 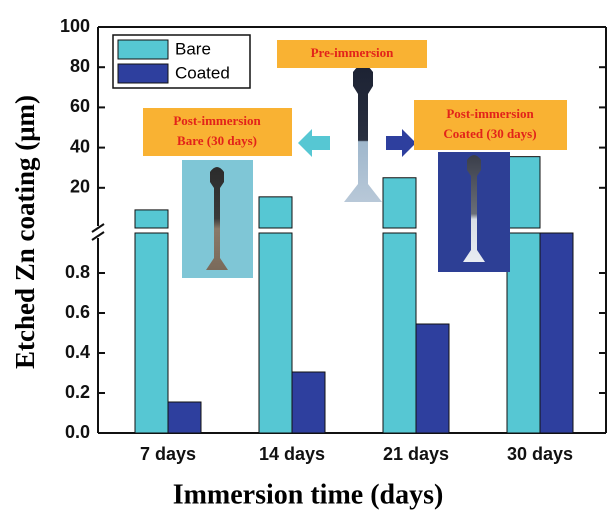 What do you see at coordinates (77, 392) in the screenshot?
I see `y-tick-label: 0.2` at bounding box center [77, 392].